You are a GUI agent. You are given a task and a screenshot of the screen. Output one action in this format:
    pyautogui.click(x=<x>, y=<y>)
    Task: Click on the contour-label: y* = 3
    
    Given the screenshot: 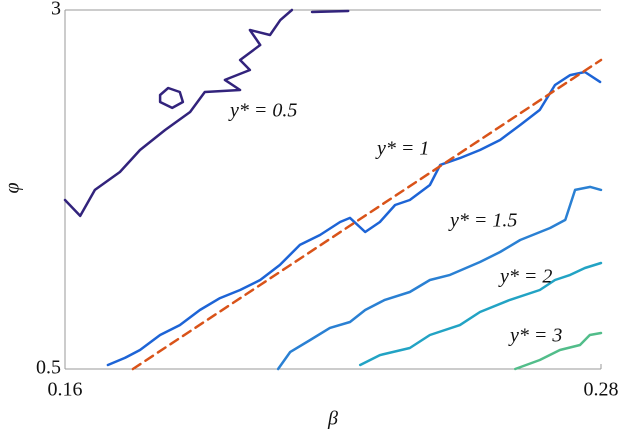 What is the action you would take?
    pyautogui.click(x=535, y=336)
    